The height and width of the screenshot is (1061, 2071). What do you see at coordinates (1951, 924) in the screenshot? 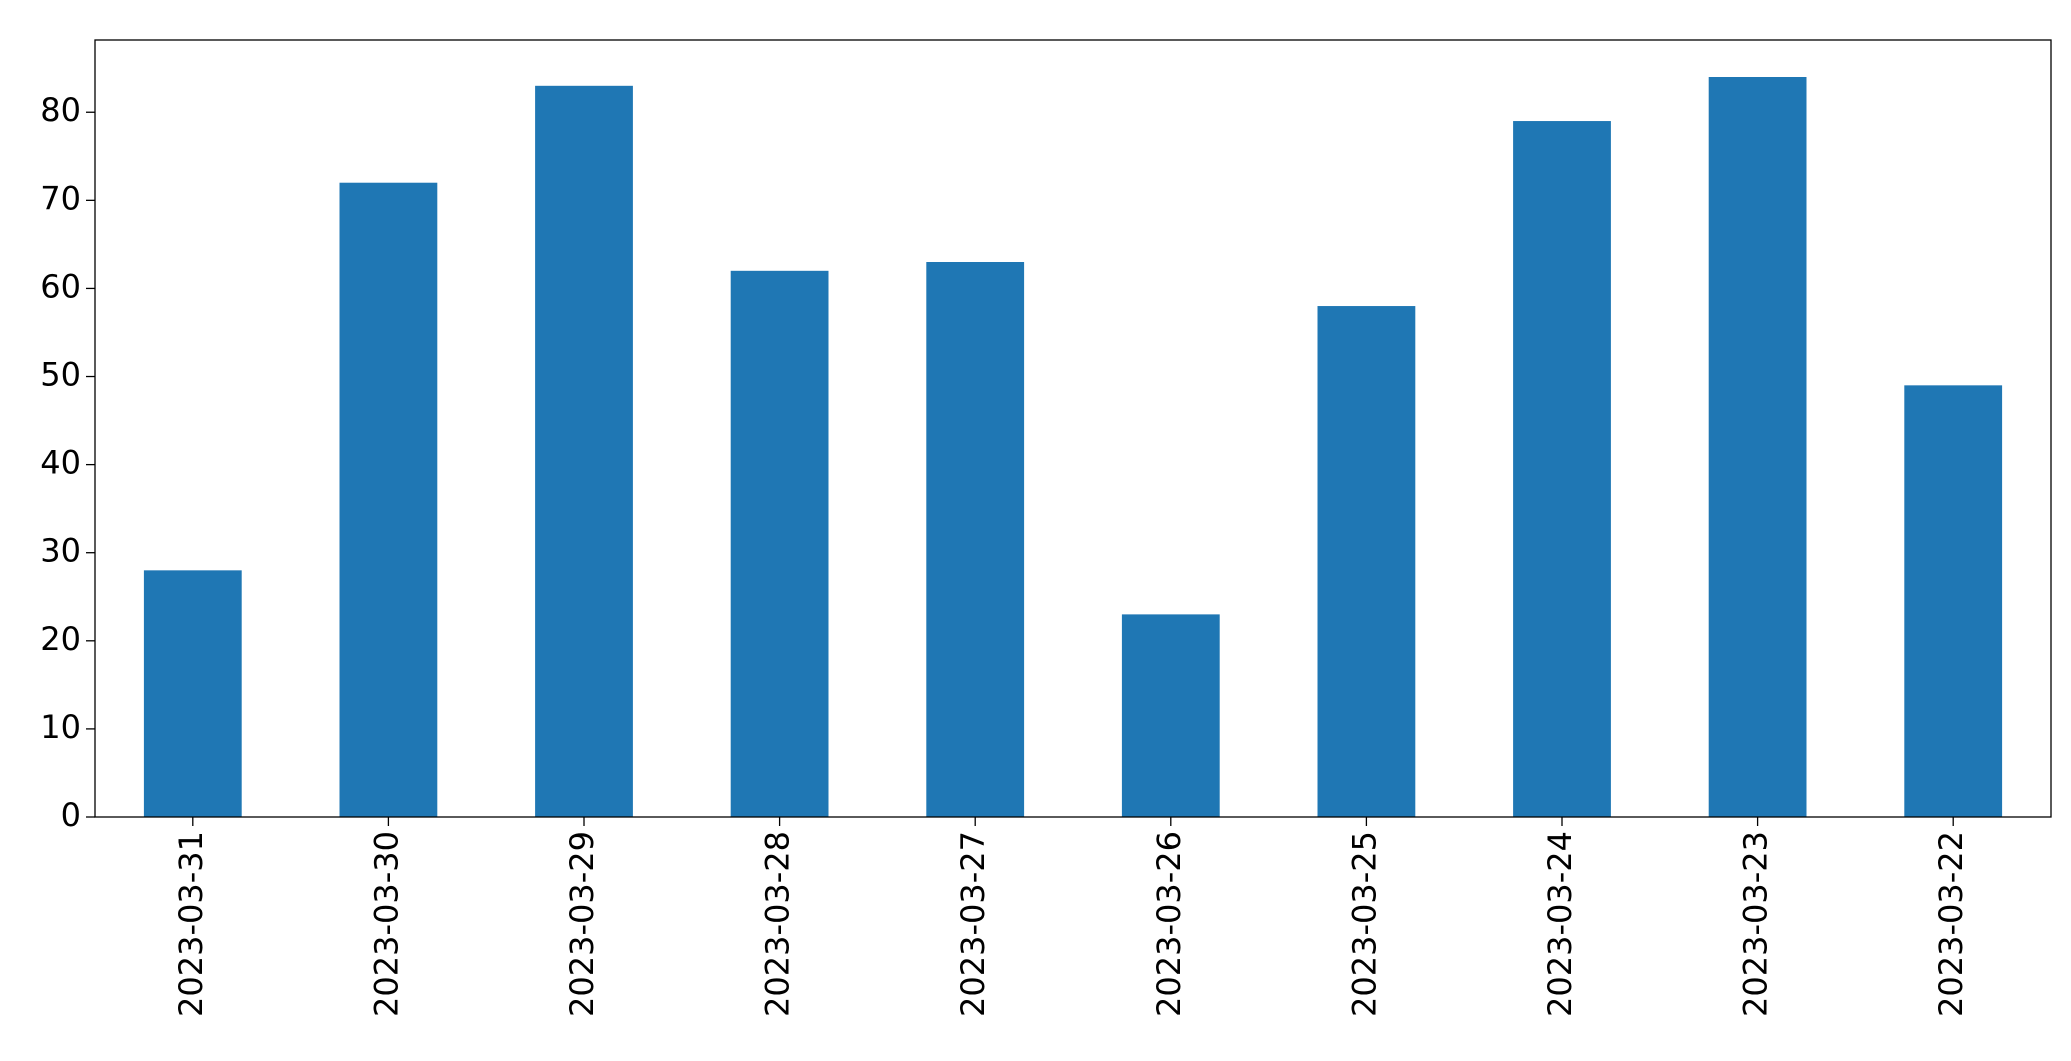
I see `x-tick-label: 2023-03-22` at bounding box center [1951, 924].